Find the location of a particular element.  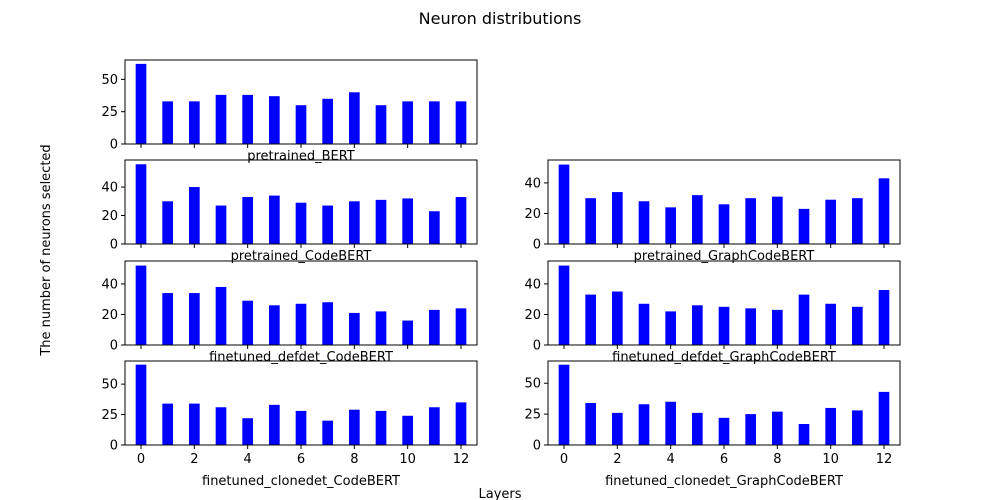

x-tick-label: 0 is located at coordinates (564, 459).